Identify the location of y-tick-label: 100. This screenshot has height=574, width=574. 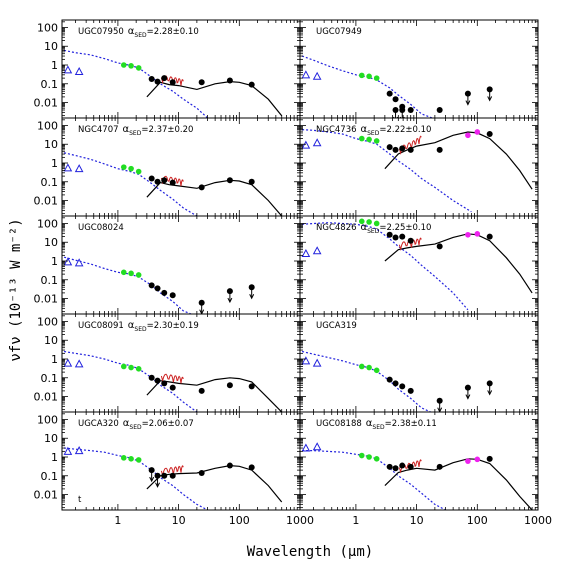
(47, 223).